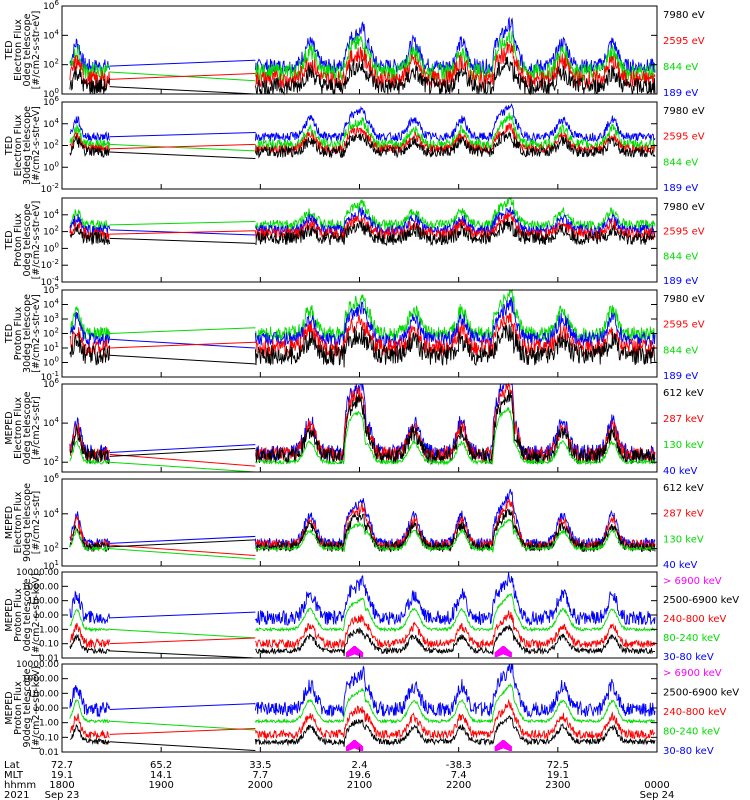 This screenshot has height=800, width=750. Describe the element at coordinates (360, 765) in the screenshot. I see `x-axis-value: 2.4` at that location.